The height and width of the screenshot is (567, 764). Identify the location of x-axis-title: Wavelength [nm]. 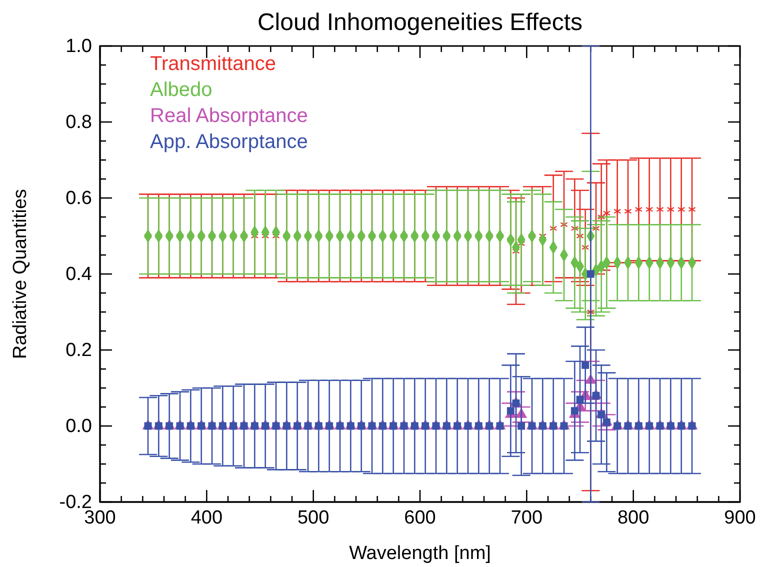
(420, 553).